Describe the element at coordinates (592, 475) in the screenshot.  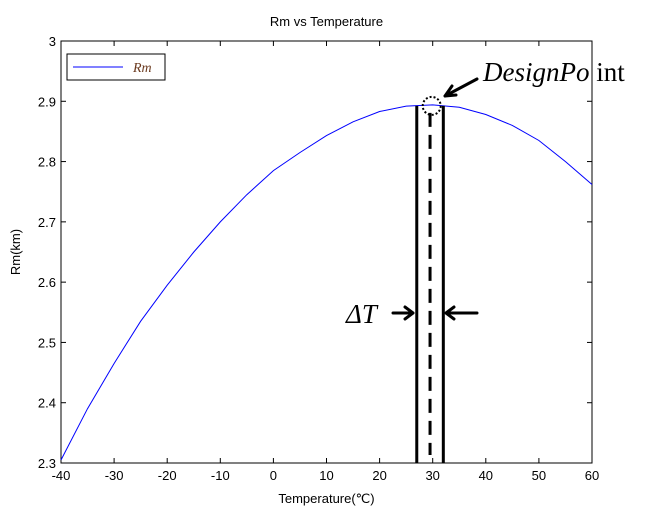
I see `x-tick-label: 60` at that location.